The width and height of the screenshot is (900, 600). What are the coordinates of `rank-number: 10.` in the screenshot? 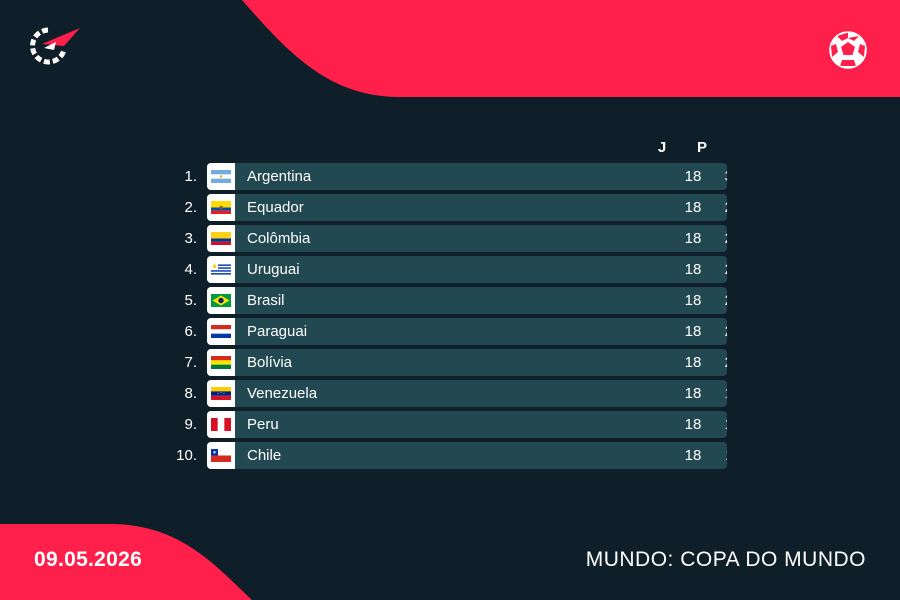 It's located at (186, 455).